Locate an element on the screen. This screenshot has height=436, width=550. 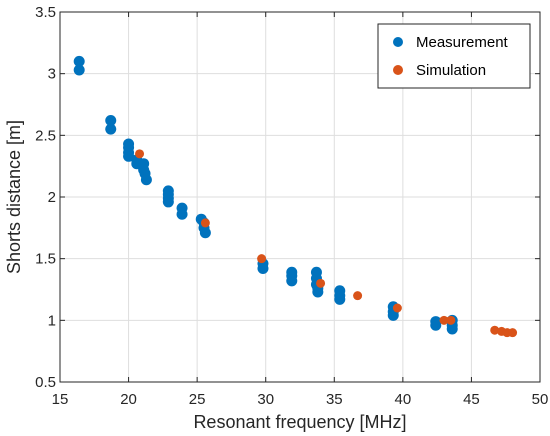
y-tick-label: 2 is located at coordinates (52, 197).